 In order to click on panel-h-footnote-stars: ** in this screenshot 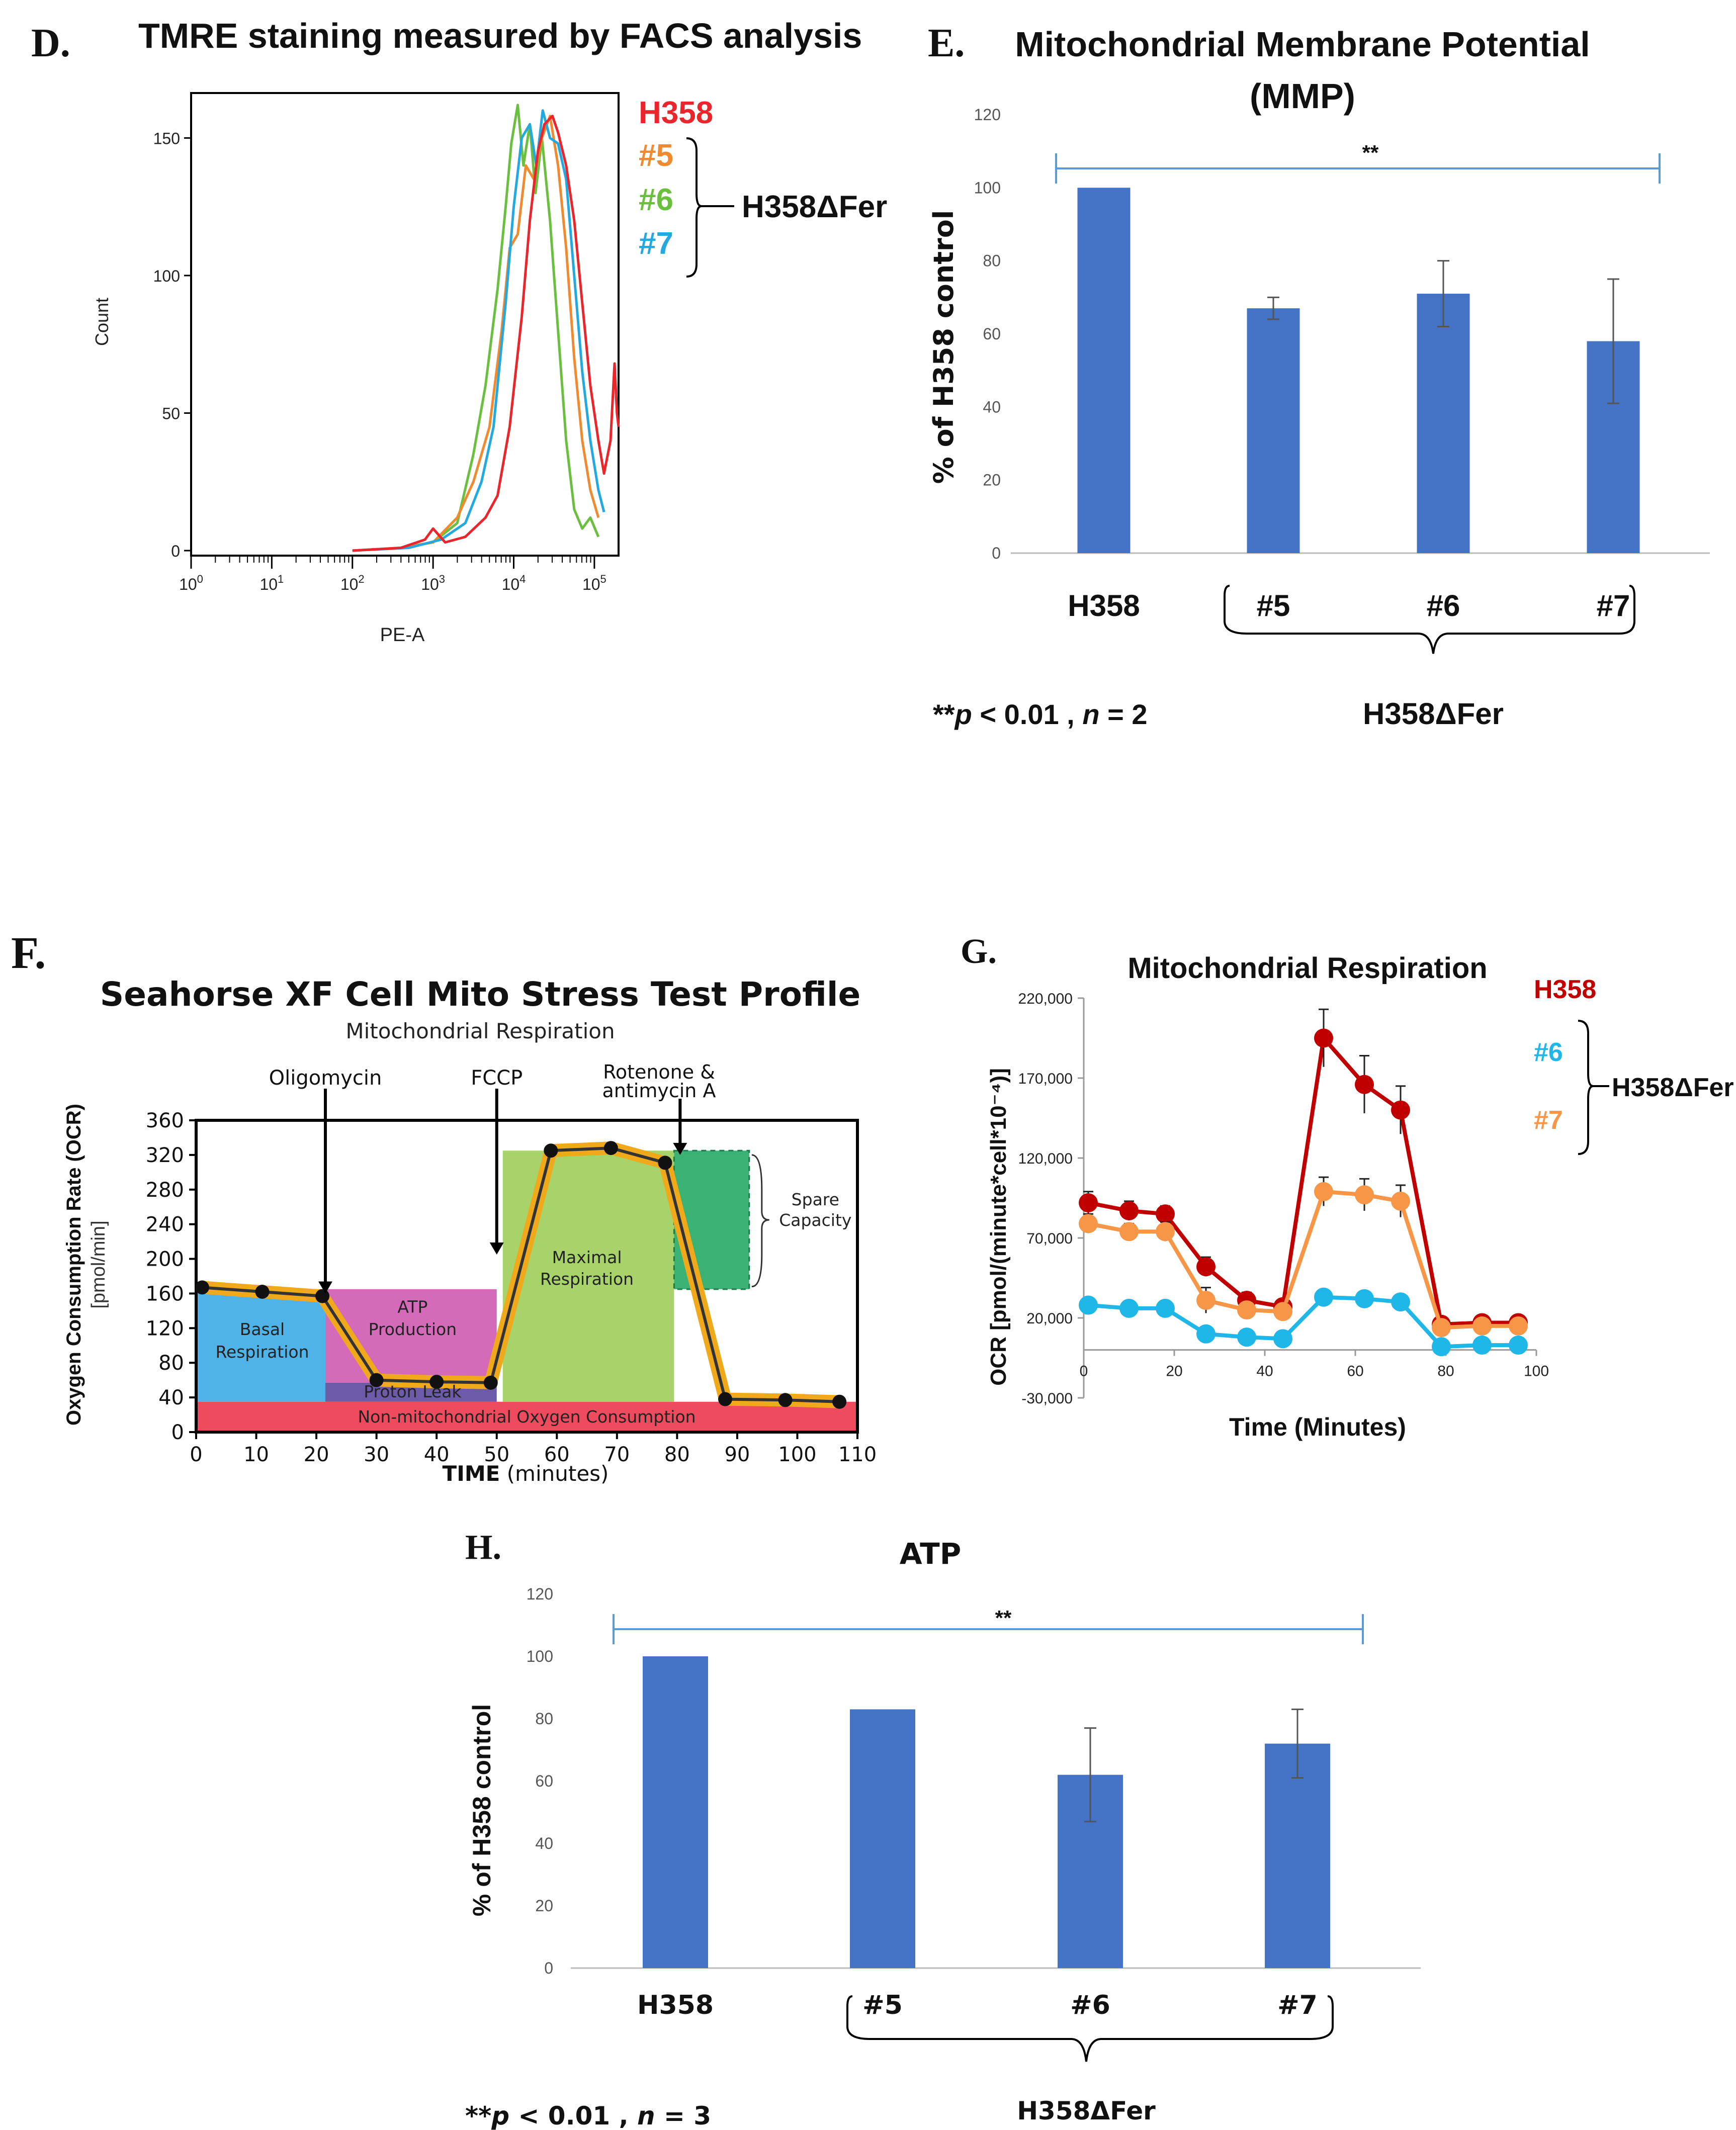, I will do `click(478, 2116)`.